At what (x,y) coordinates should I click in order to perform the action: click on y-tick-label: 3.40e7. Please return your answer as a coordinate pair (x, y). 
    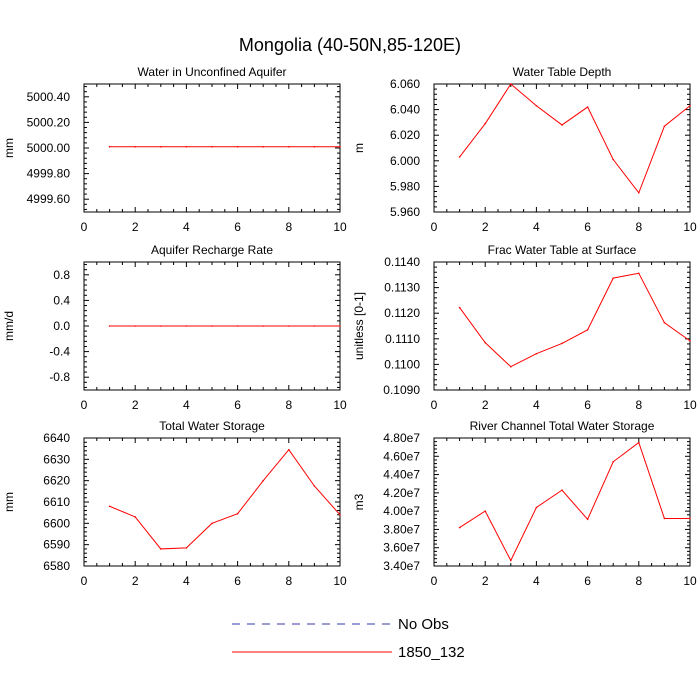
    Looking at the image, I should click on (401, 566).